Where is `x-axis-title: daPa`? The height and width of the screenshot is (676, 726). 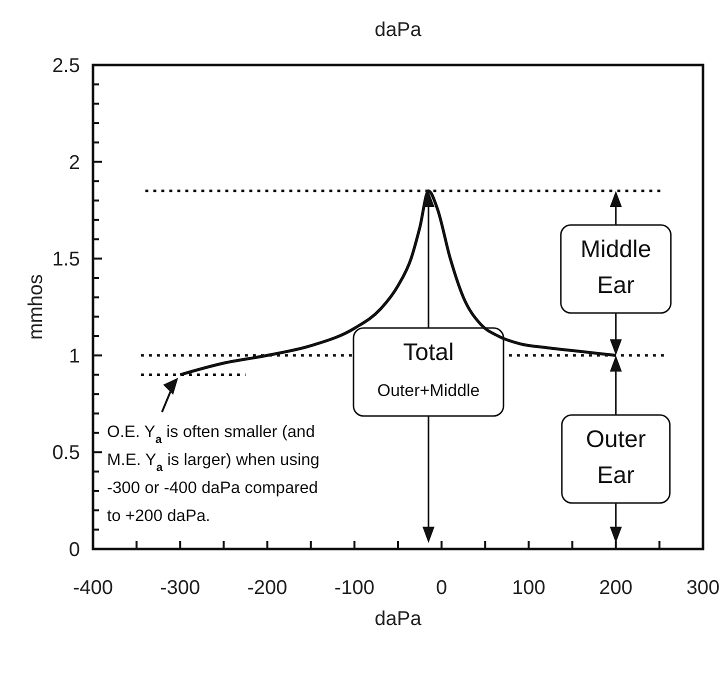 x-axis-title: daPa is located at coordinates (398, 619).